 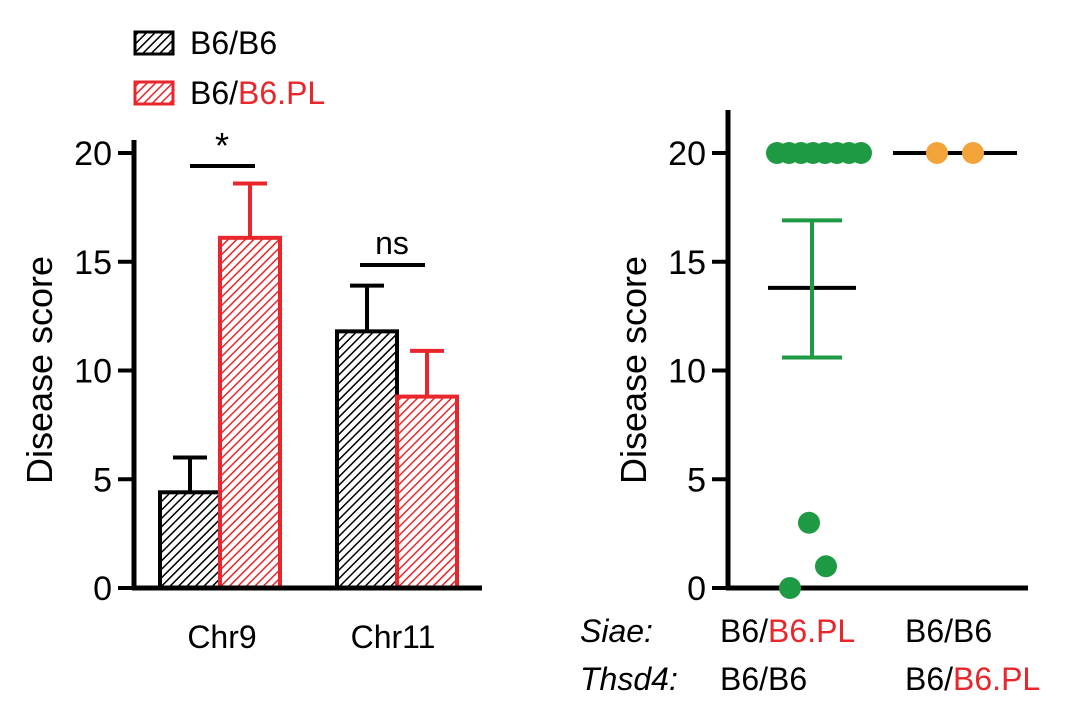 I want to click on right-ytick-label: 0, so click(x=696, y=589).